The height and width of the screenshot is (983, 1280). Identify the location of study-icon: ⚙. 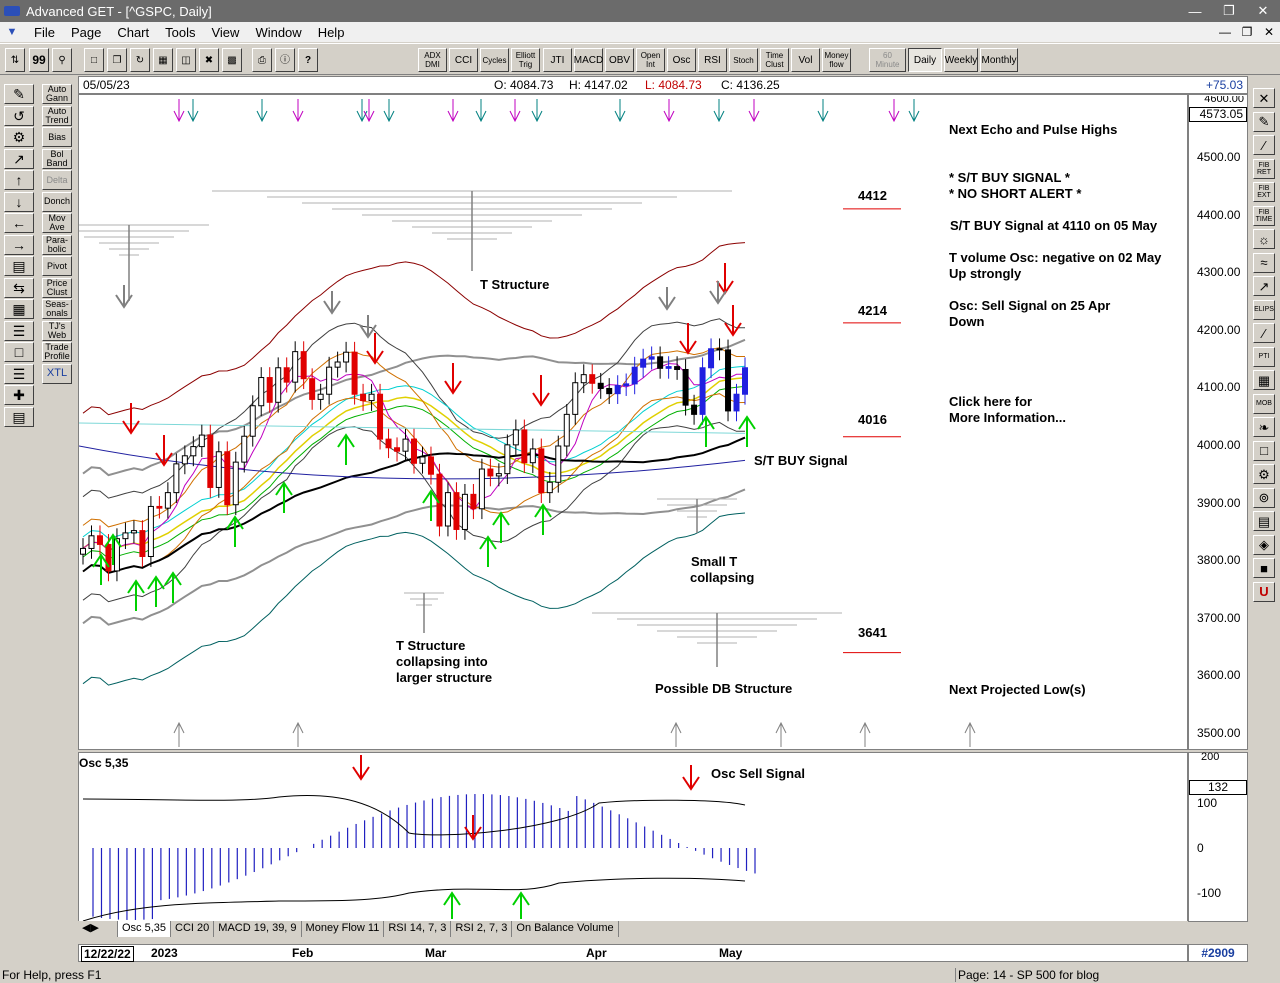
(19, 137).